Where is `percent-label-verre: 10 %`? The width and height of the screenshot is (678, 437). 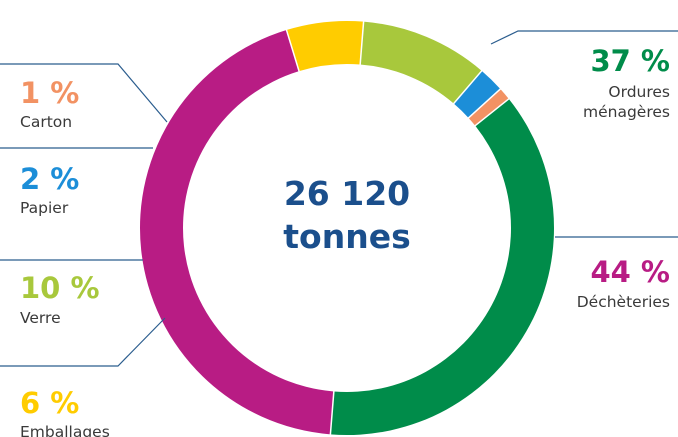 percent-label-verre: 10 % is located at coordinates (60, 288).